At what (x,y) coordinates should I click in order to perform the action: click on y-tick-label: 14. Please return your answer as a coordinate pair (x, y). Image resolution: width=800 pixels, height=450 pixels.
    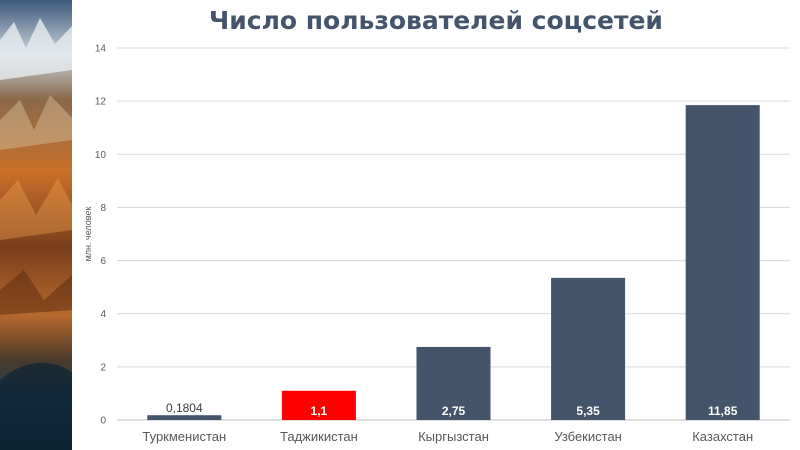
    Looking at the image, I should click on (101, 49).